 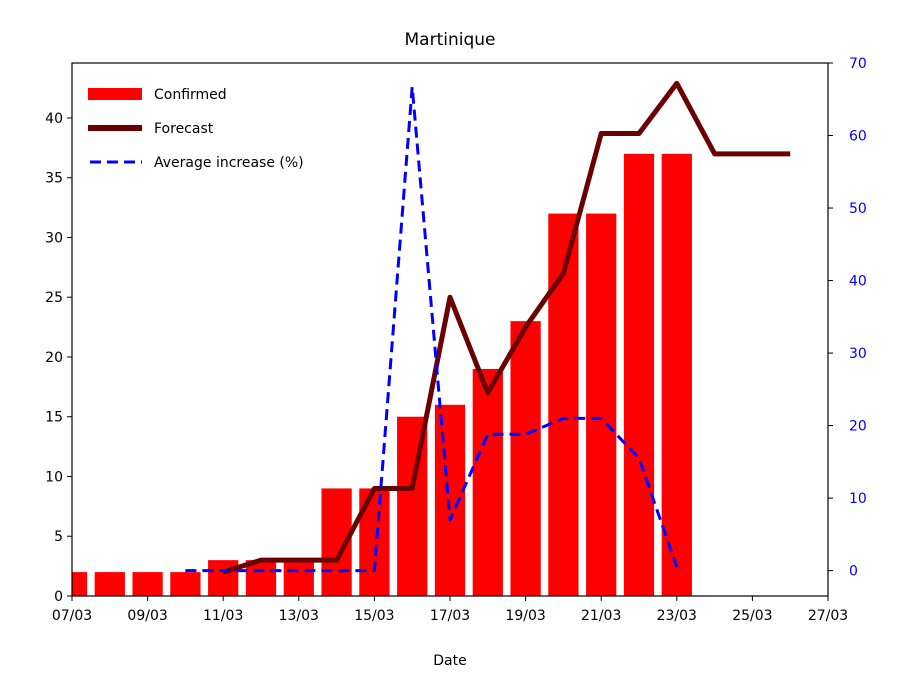 I want to click on x-tick-label: 17/03, so click(x=450, y=616).